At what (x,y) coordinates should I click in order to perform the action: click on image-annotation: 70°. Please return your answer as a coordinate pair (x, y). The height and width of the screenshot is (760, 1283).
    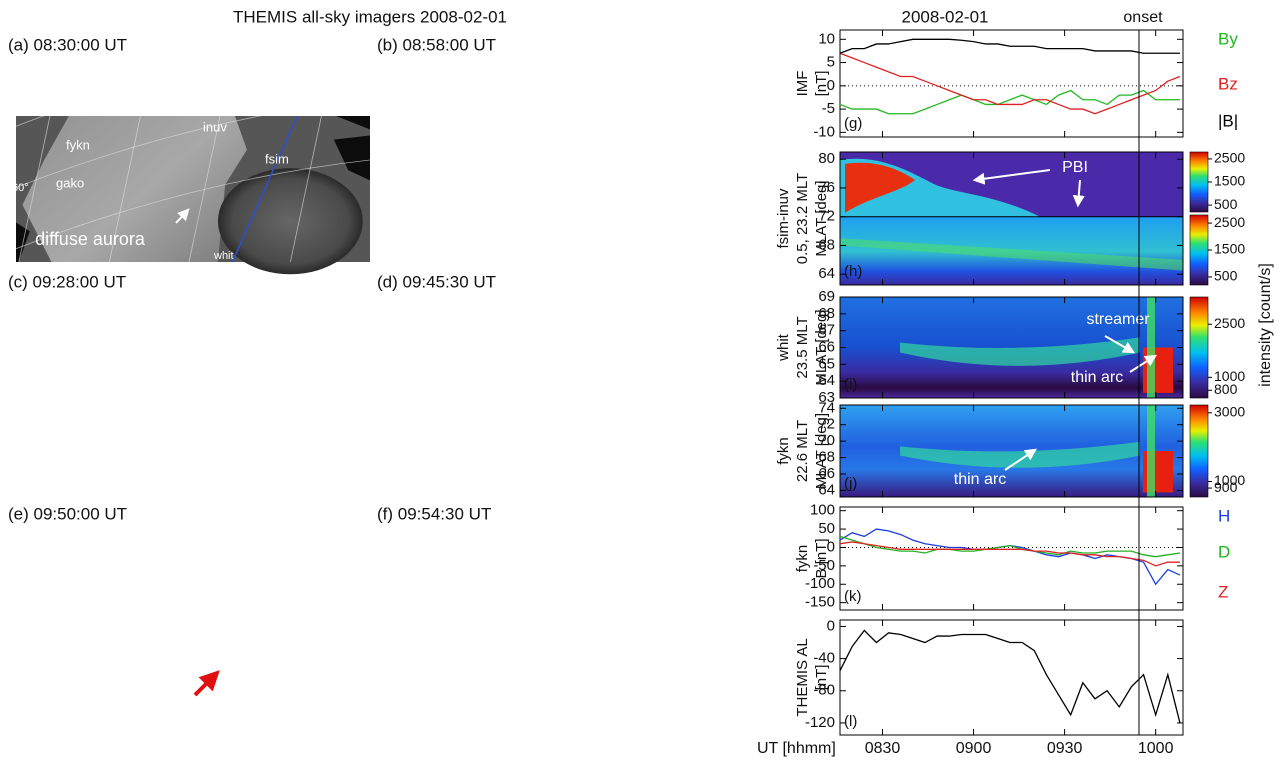
    Looking at the image, I should click on (66, 68).